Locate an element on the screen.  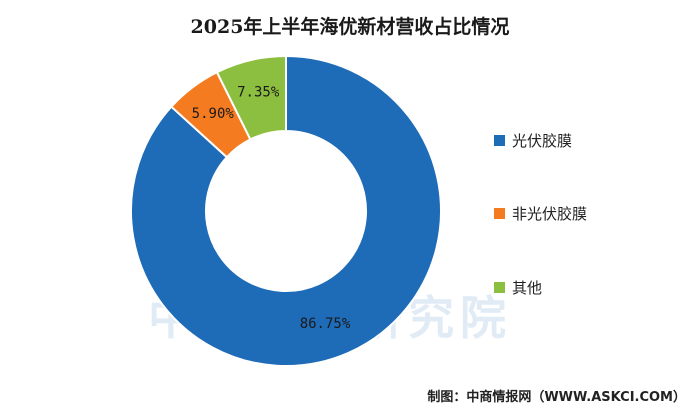
legend-label: 非光伏胶膜 is located at coordinates (550, 213).